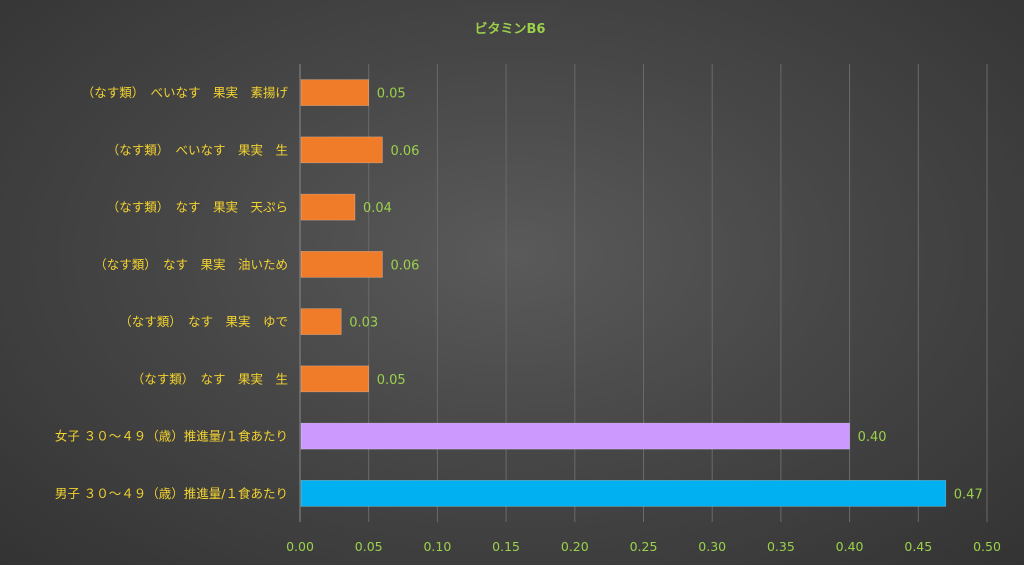 This screenshot has height=565, width=1024. What do you see at coordinates (872, 437) in the screenshot?
I see `data-label: 0.40` at bounding box center [872, 437].